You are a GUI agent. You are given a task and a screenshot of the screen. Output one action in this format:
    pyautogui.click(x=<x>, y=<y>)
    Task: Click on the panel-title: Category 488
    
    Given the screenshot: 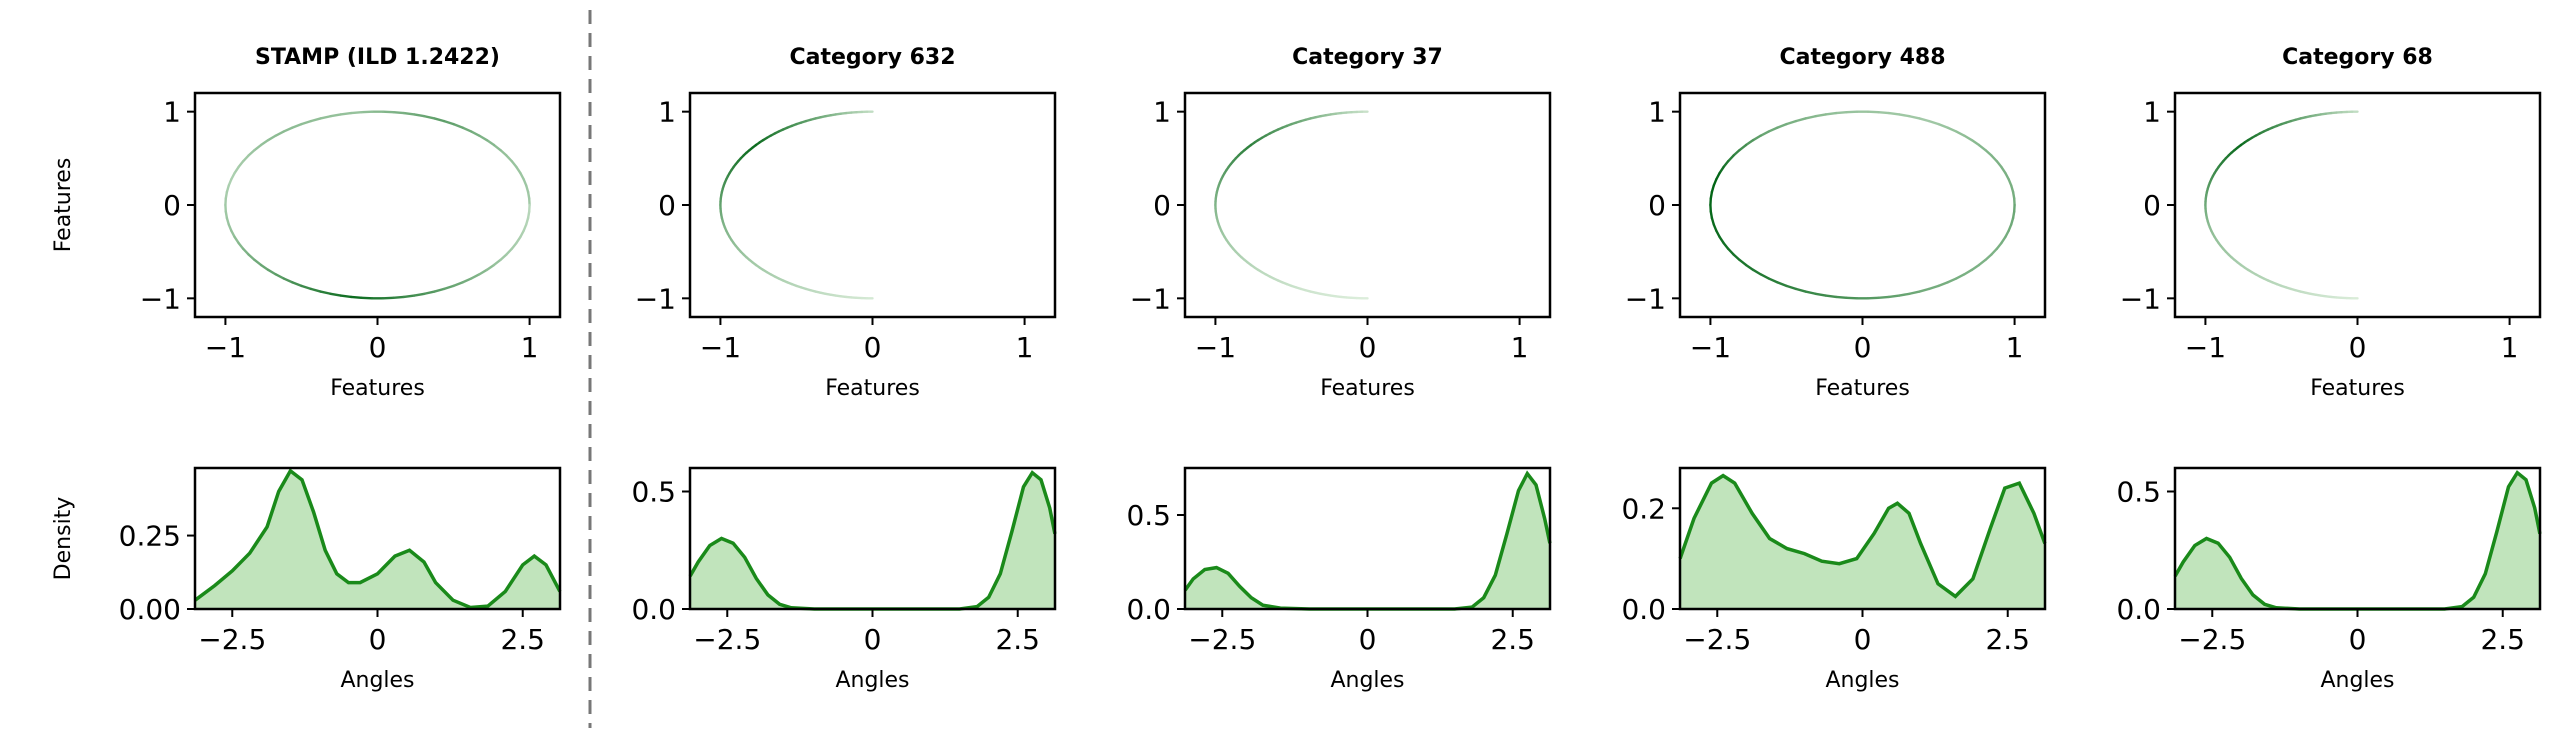 What is the action you would take?
    pyautogui.click(x=1862, y=57)
    